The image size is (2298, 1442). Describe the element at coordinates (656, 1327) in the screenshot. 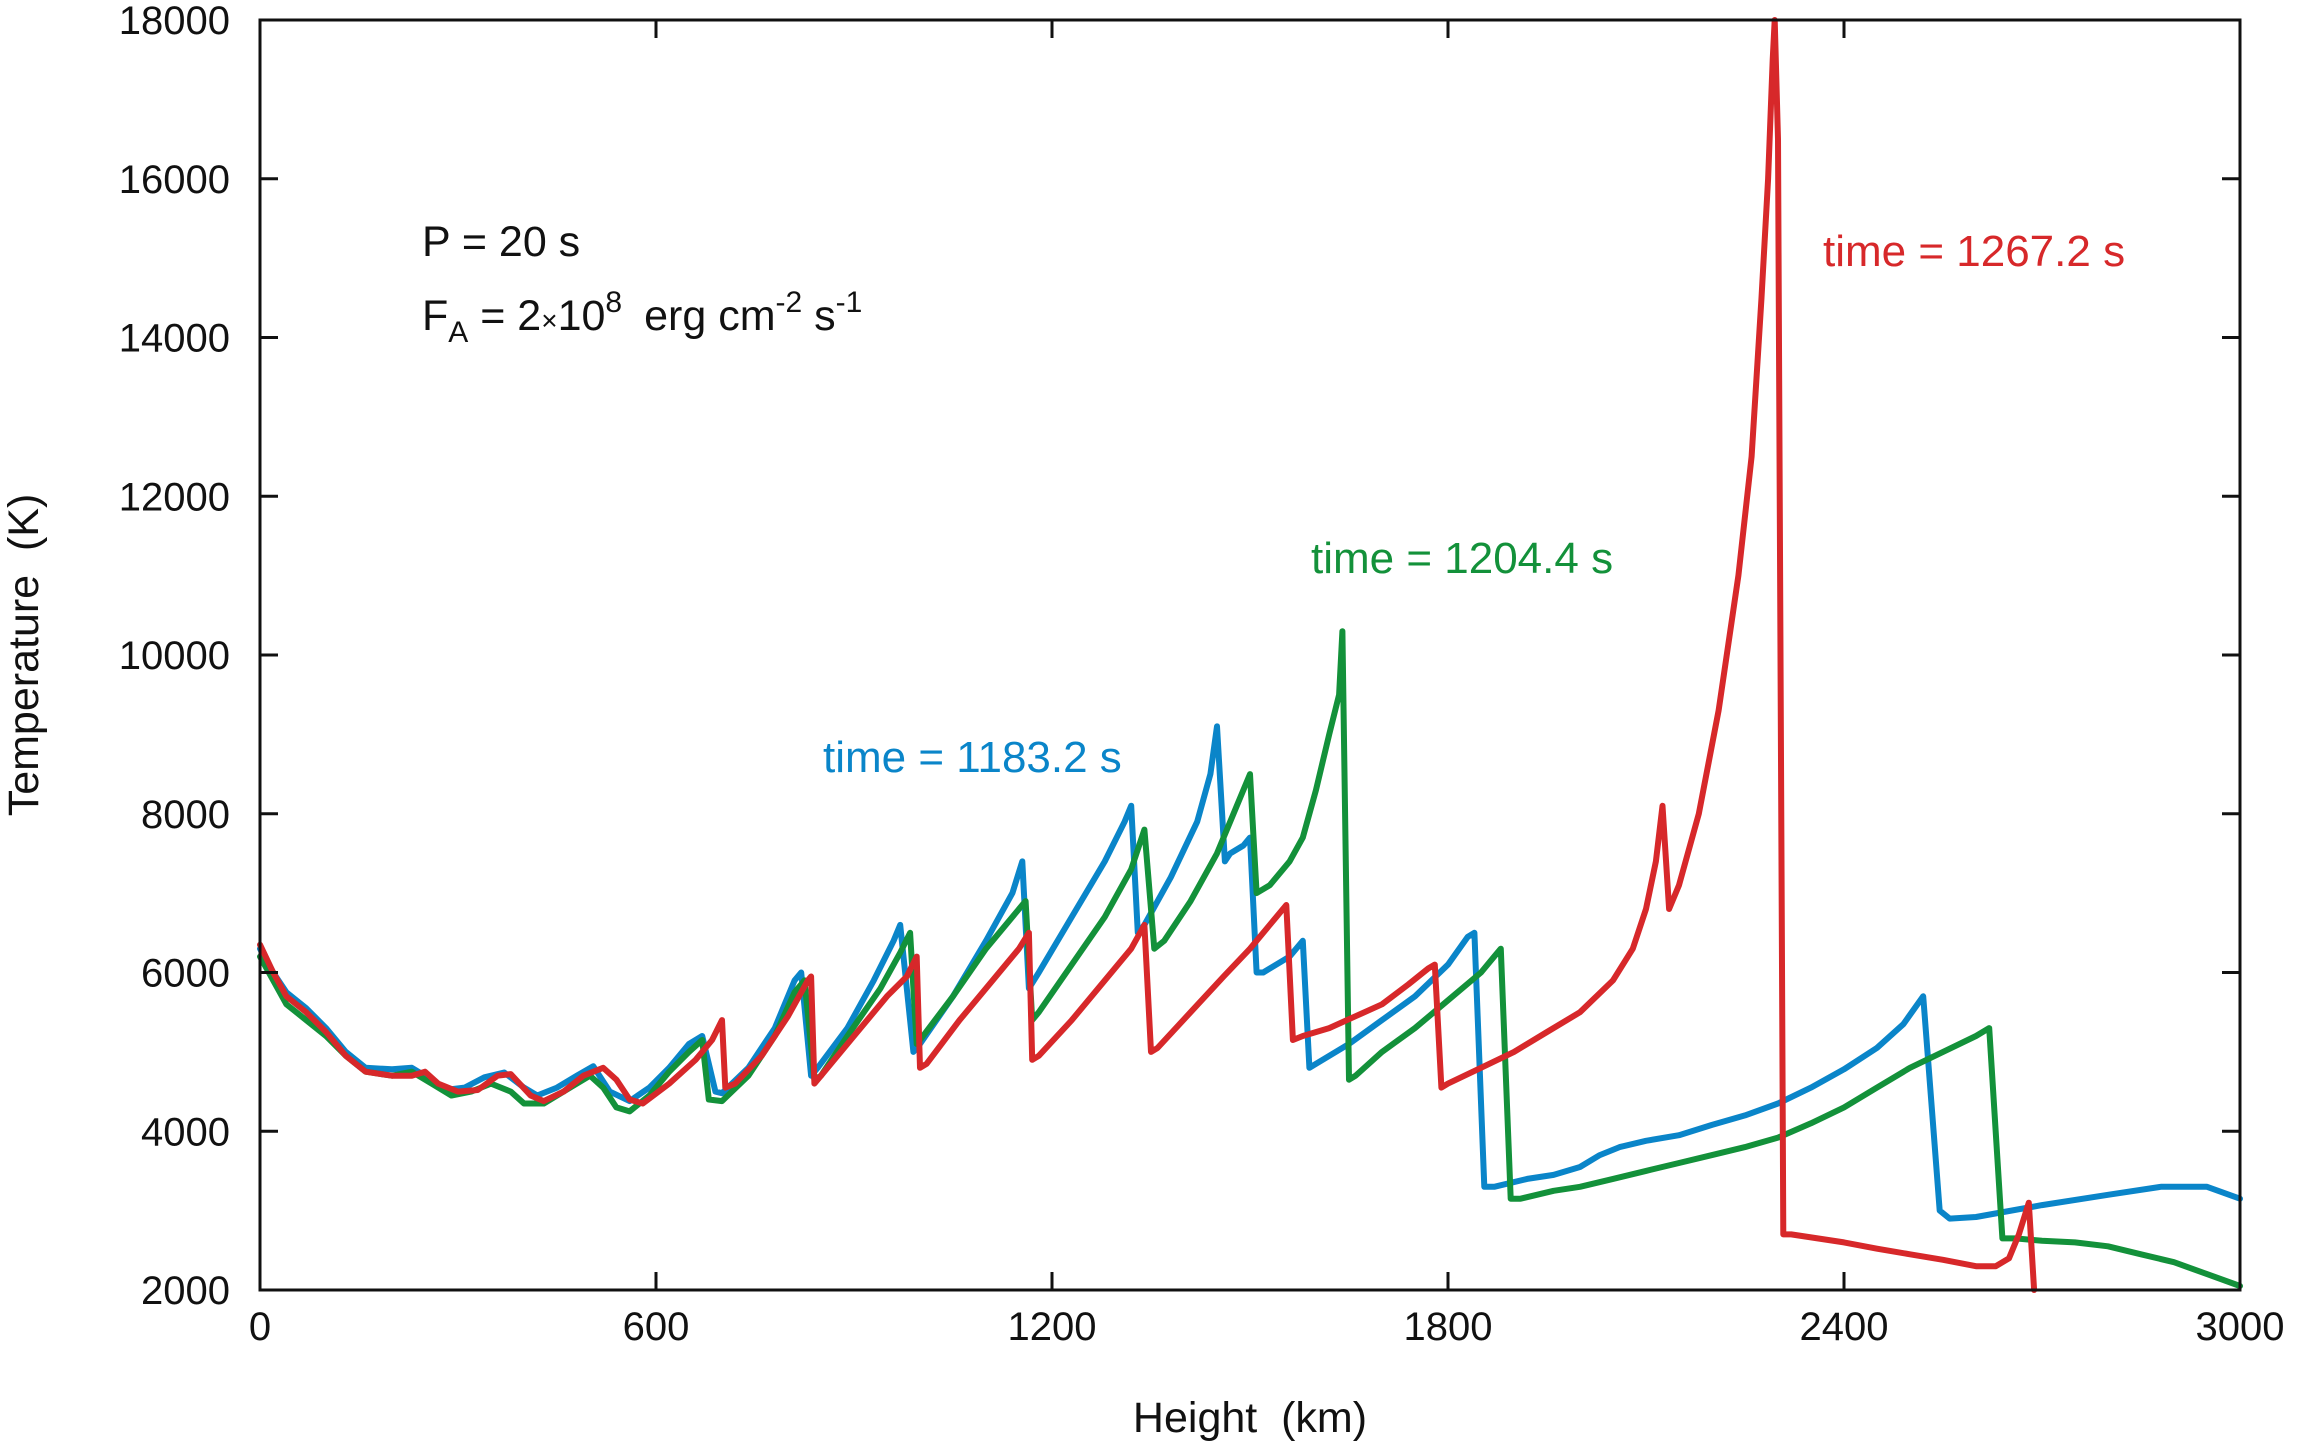

I see `x-tick-label: 600` at that location.